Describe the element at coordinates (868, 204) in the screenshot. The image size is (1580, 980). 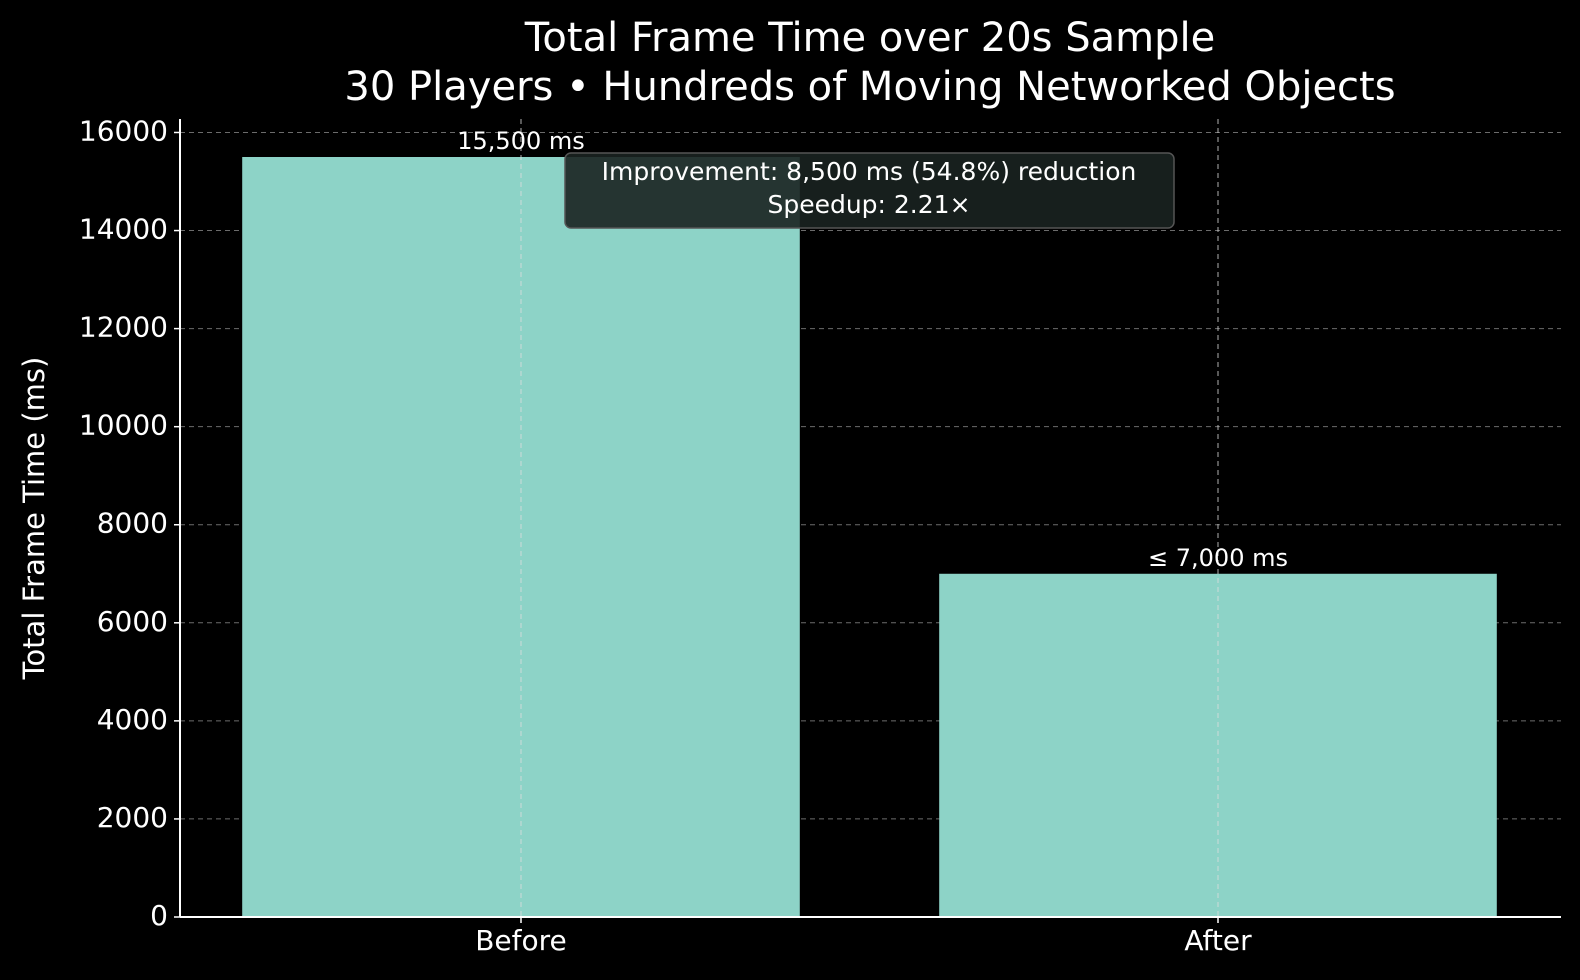
I see `annotation-text: Speedup: 2.21×` at that location.